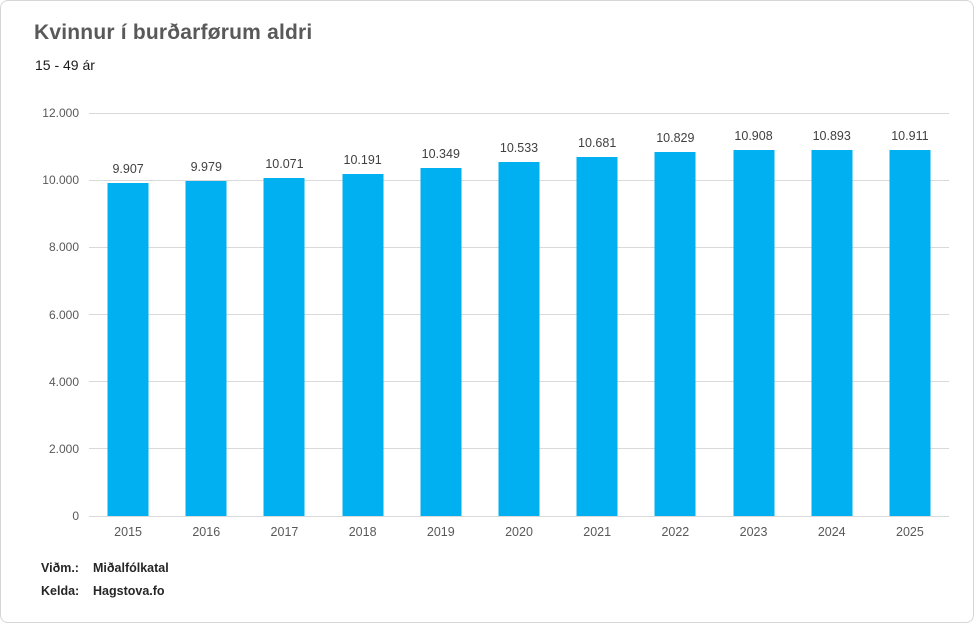  What do you see at coordinates (40, 314) in the screenshot?
I see `y-axis: 0 2.000 4.000 6.000 8.000 10.000 12.000` at bounding box center [40, 314].